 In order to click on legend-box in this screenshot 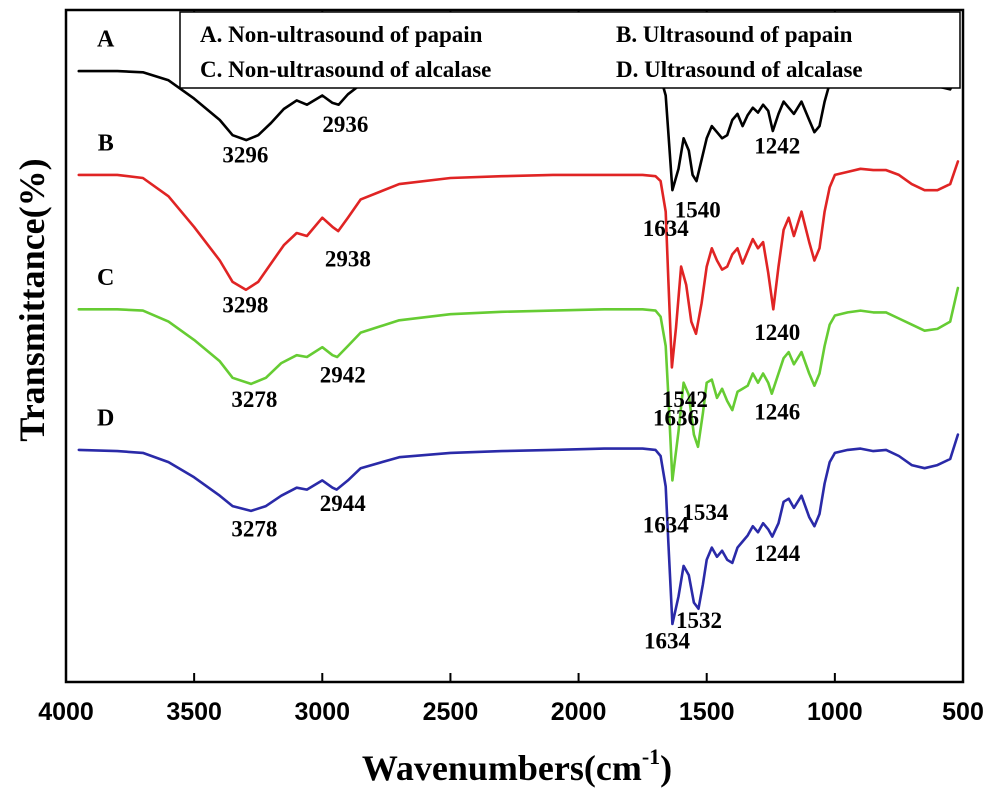, I will do `click(570, 50)`.